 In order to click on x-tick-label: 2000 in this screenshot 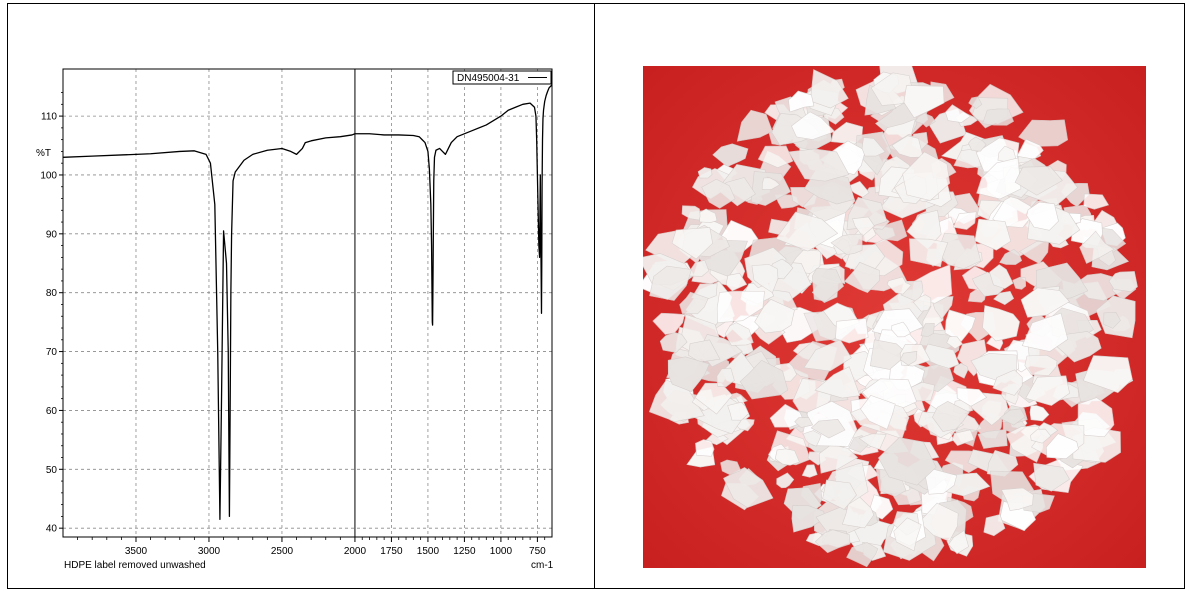, I will do `click(355, 551)`.